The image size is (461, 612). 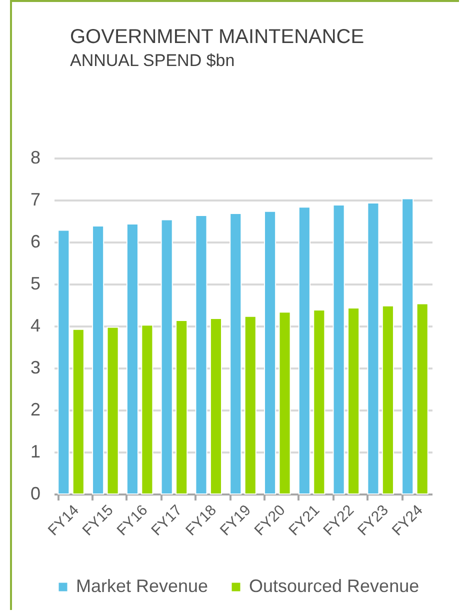 I want to click on y-tick-label: 0, so click(x=35, y=494).